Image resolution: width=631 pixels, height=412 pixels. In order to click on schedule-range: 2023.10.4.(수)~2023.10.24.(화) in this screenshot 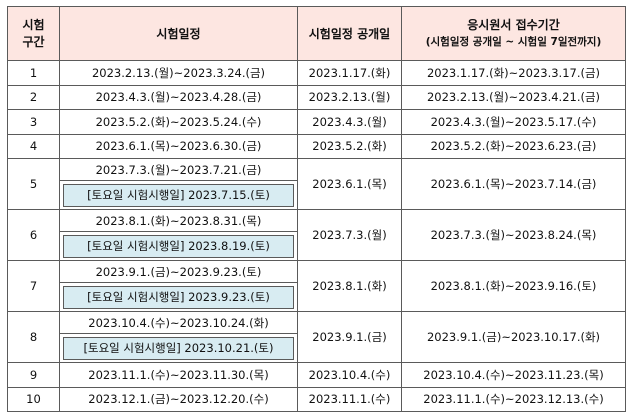, I will do `click(178, 324)`.